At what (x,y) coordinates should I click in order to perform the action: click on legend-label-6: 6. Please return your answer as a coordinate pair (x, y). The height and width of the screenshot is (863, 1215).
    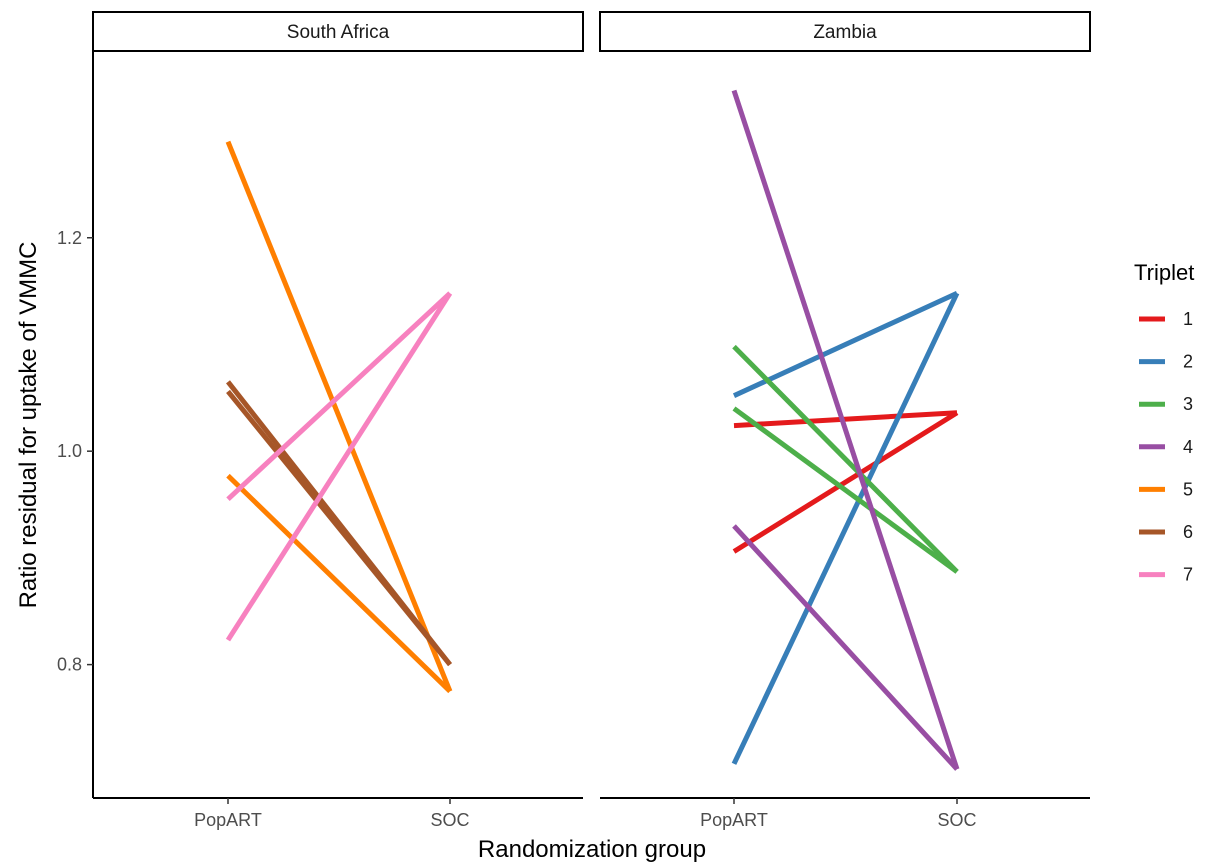
    Looking at the image, I should click on (1188, 532).